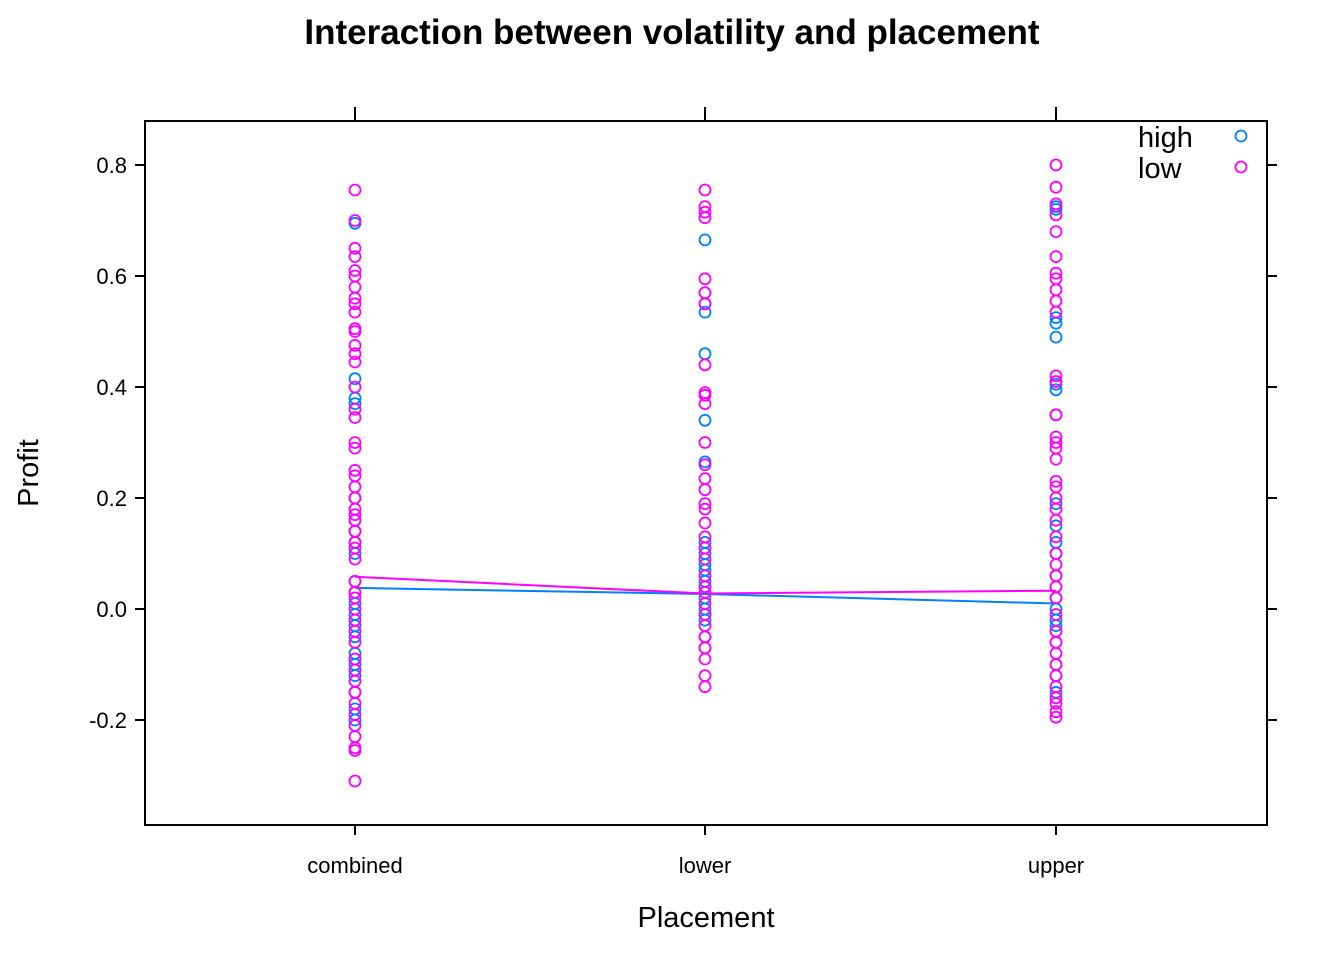 Image resolution: width=1344 pixels, height=960 pixels. What do you see at coordinates (1241, 136) in the screenshot?
I see `legend-marker-high` at bounding box center [1241, 136].